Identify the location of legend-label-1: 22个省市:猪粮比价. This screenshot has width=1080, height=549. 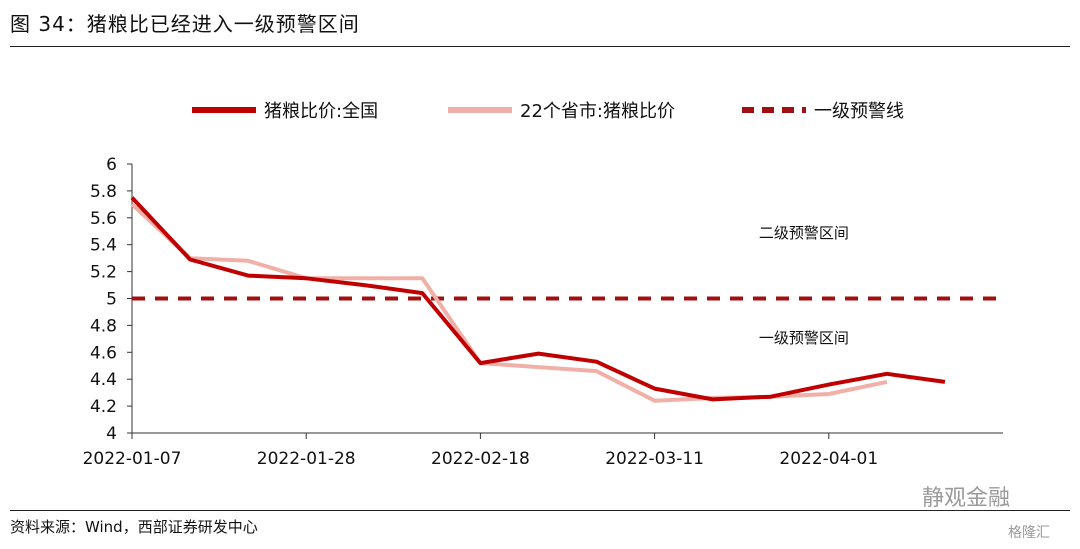
(597, 111).